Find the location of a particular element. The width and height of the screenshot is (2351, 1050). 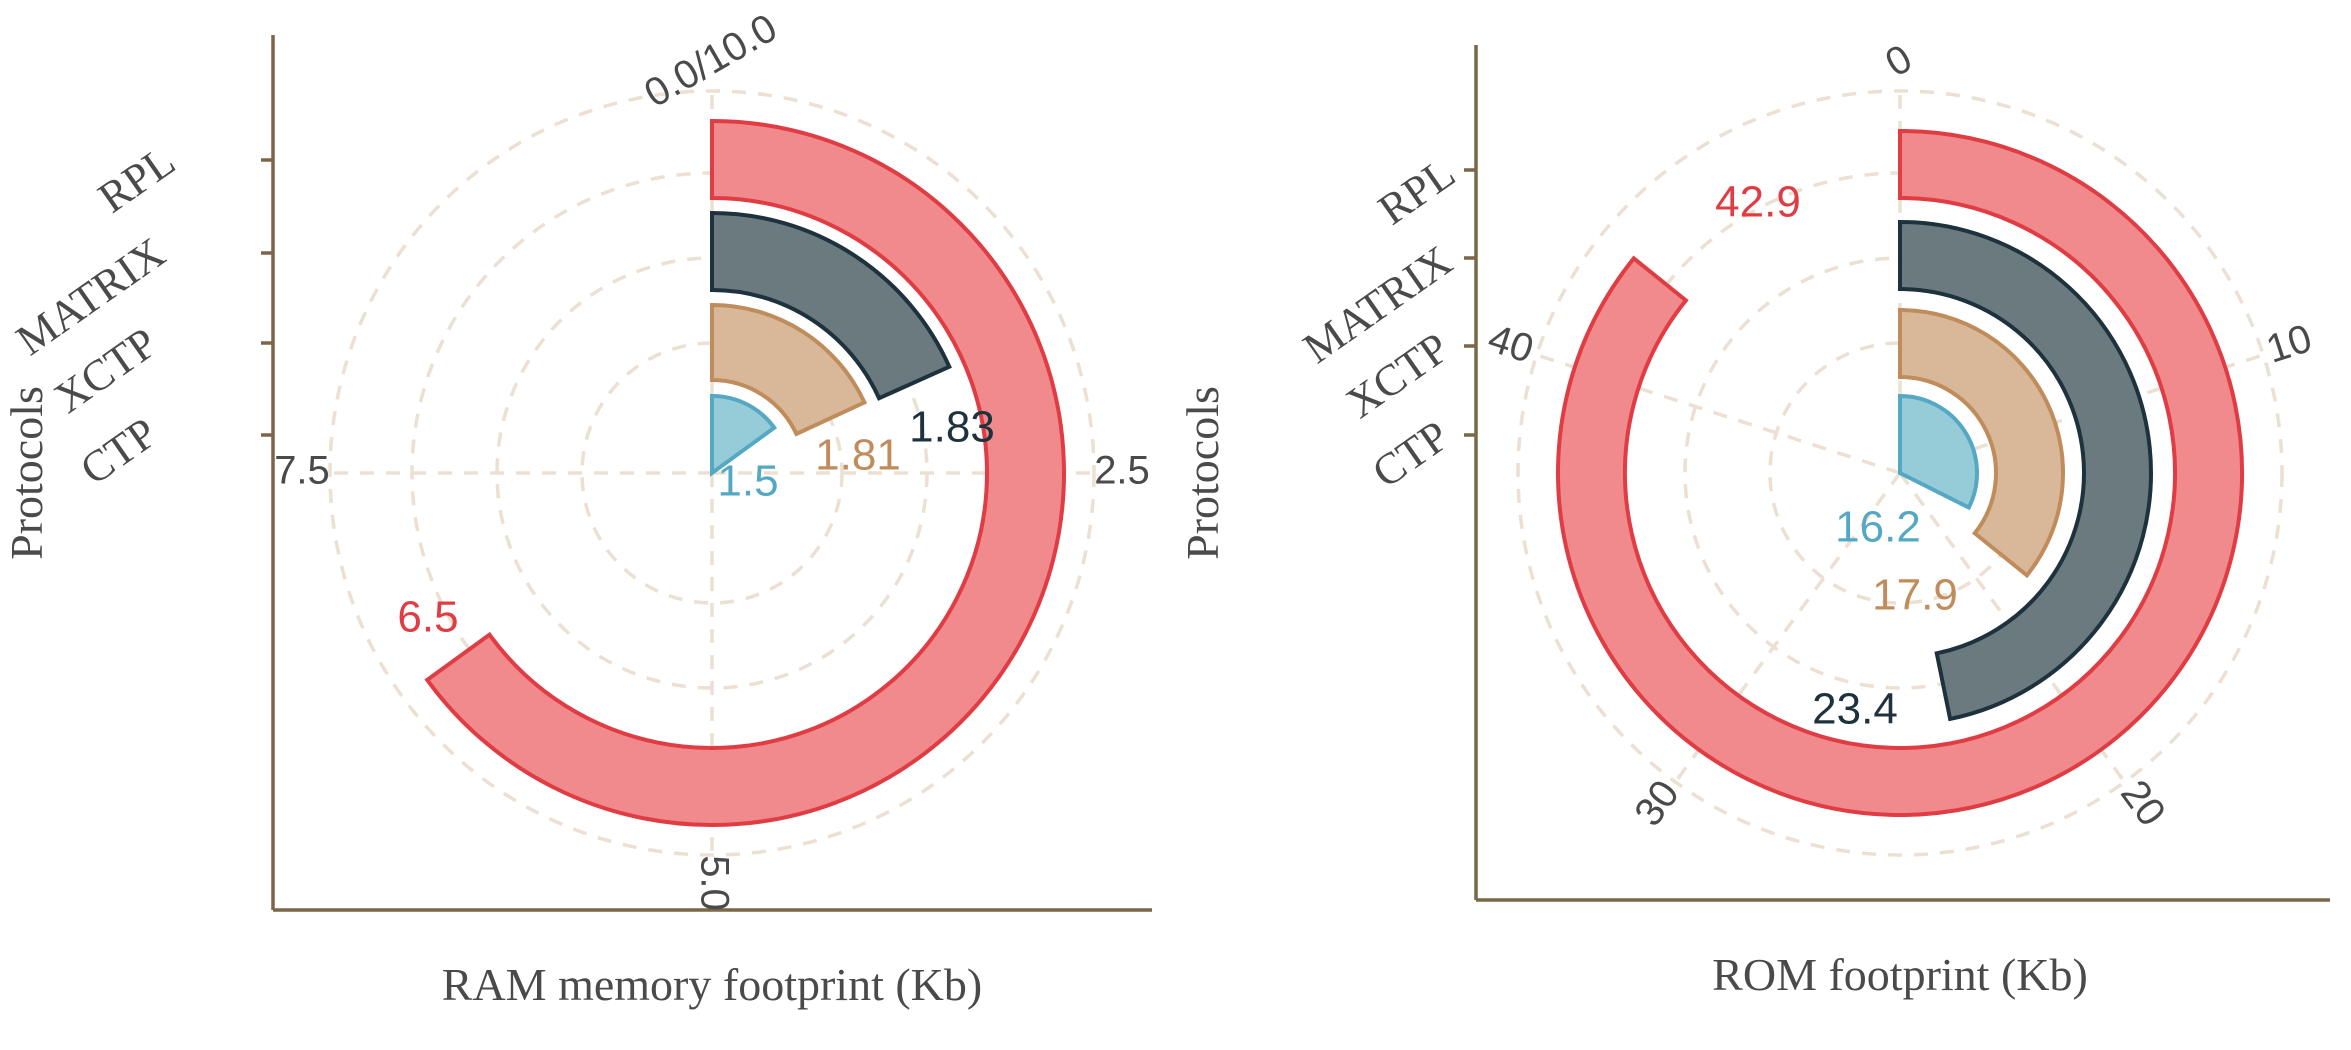

angle-tick-label: 5.0 is located at coordinates (714, 883).